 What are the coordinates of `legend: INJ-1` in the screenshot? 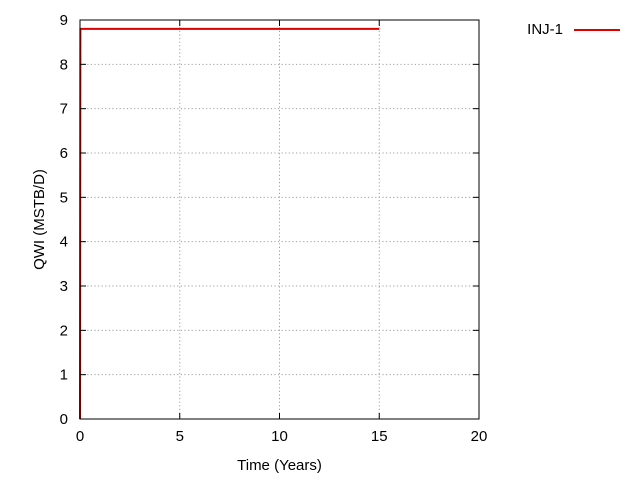 It's located at (573, 29).